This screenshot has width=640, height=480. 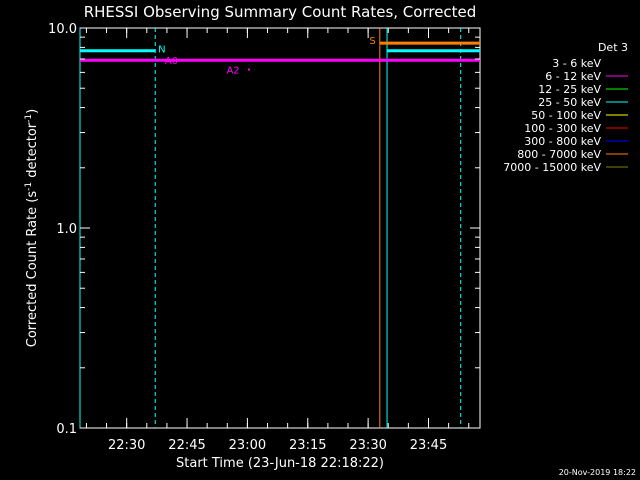 What do you see at coordinates (280, 463) in the screenshot?
I see `x-axis-label: Start Time (23-Jun-18 22:18:22)` at bounding box center [280, 463].